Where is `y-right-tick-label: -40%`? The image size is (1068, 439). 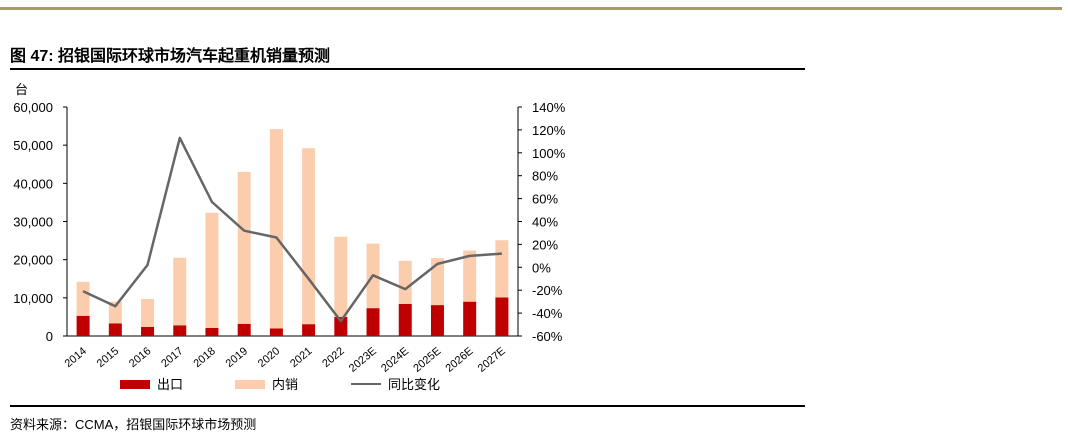 y-right-tick-label: -40% is located at coordinates (547, 313).